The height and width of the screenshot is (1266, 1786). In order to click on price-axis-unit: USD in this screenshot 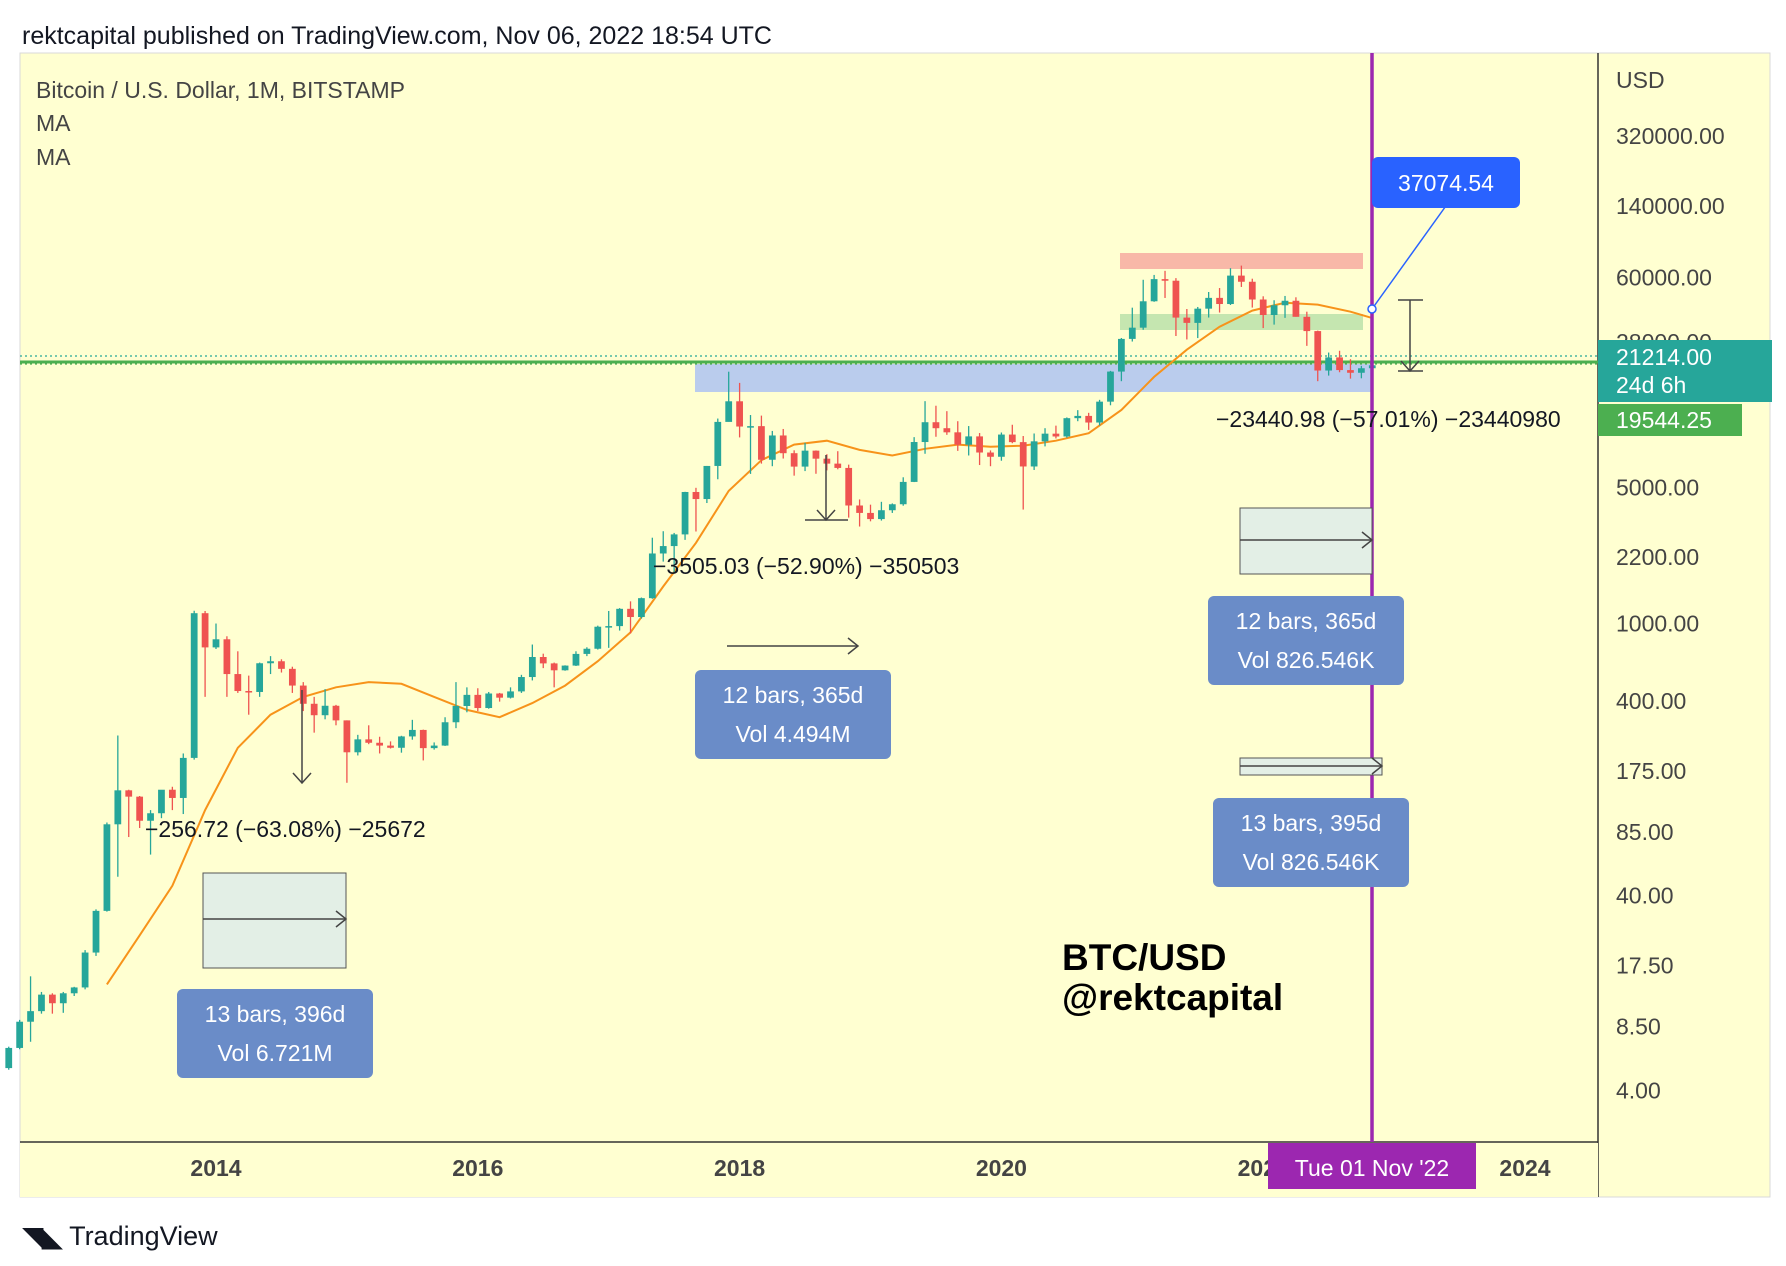, I will do `click(1640, 80)`.